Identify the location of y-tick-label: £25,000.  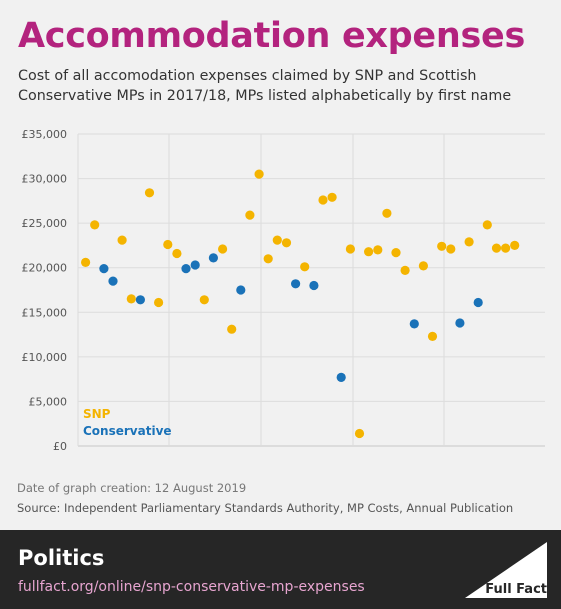
(45, 223).